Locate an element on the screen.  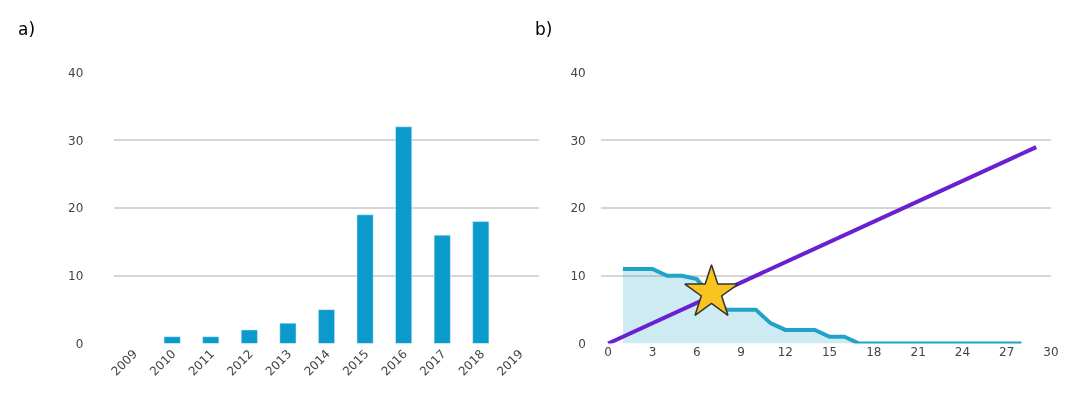
x-tick-label: 21 is located at coordinates (918, 352).